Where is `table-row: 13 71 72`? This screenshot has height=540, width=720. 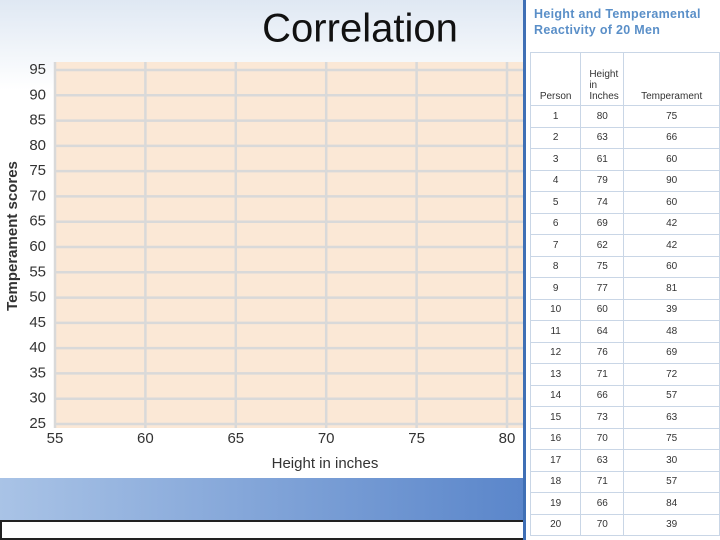 table-row: 13 71 72 is located at coordinates (624, 374).